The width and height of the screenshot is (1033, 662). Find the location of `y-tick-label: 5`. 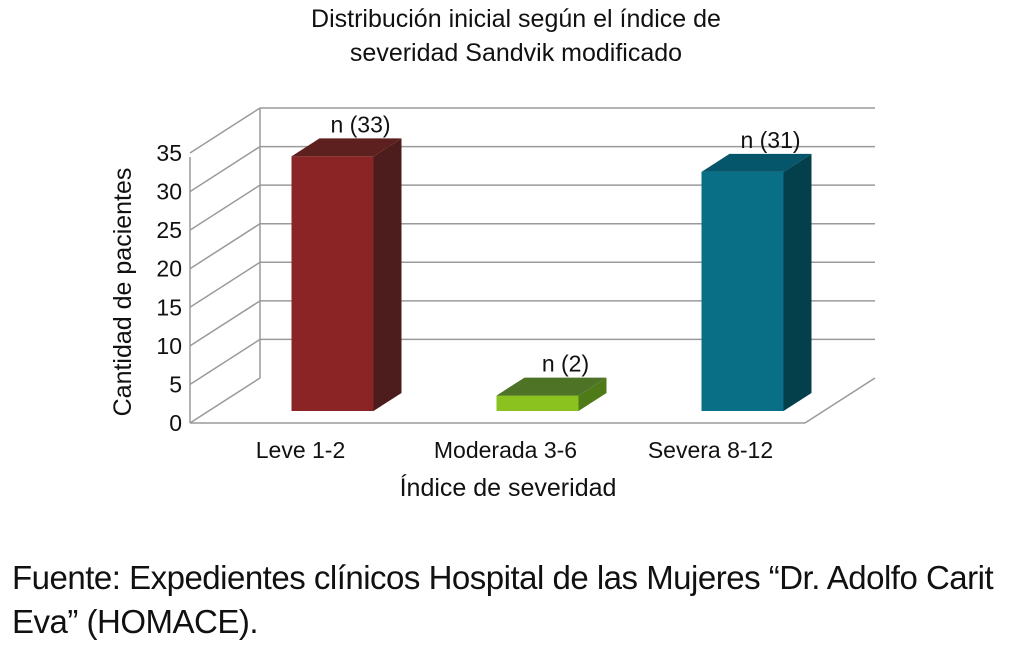

y-tick-label: 5 is located at coordinates (175, 384).